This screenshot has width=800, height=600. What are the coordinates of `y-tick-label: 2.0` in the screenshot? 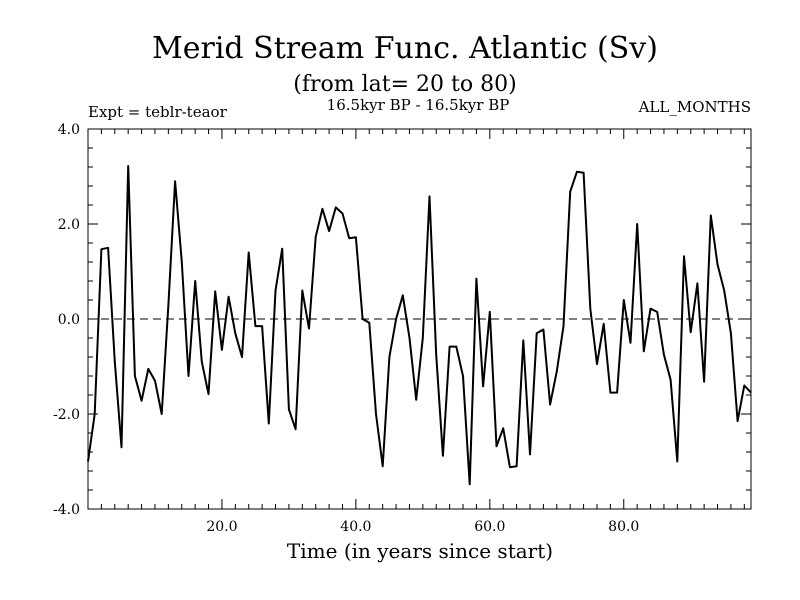 It's located at (69, 225).